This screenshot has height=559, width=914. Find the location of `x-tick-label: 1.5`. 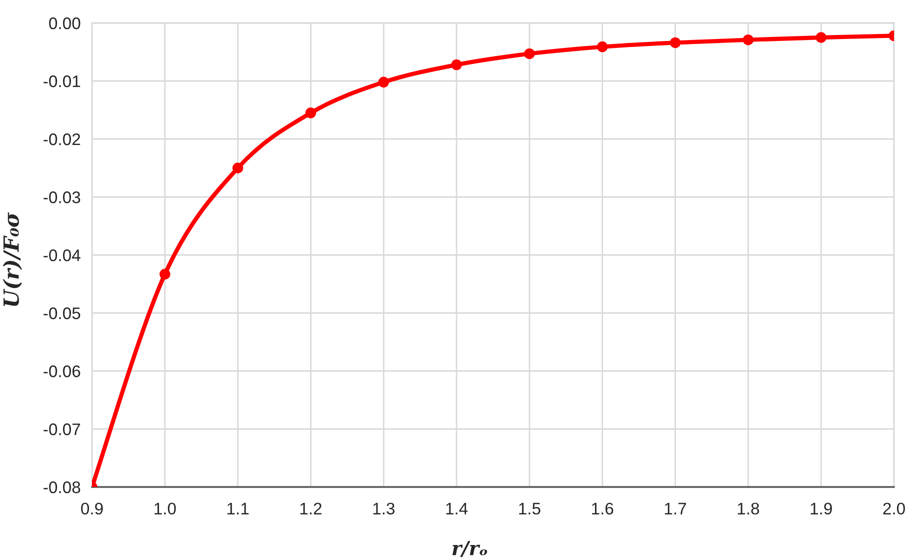

x-tick-label: 1.5 is located at coordinates (529, 508).